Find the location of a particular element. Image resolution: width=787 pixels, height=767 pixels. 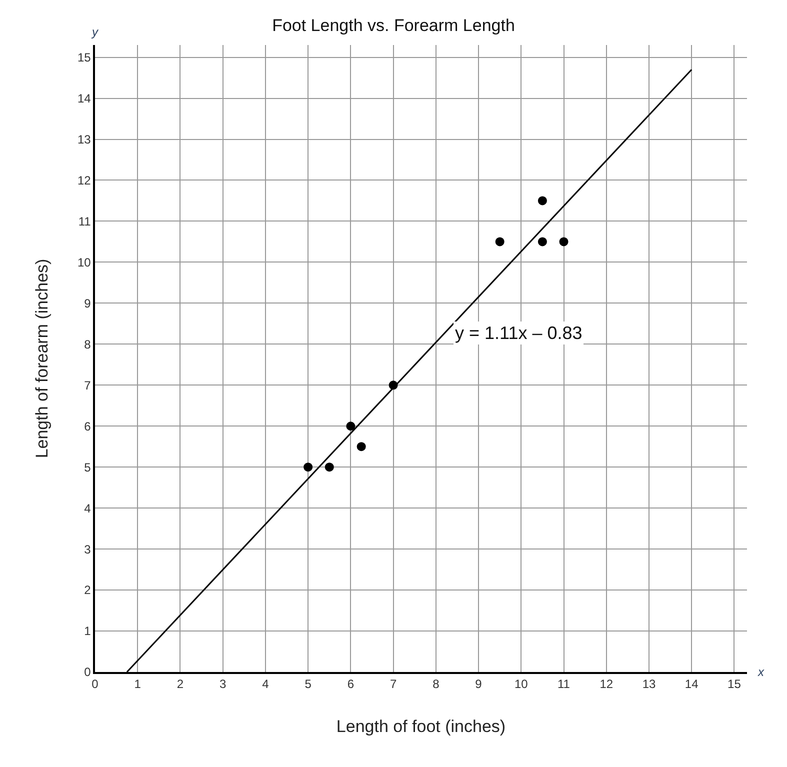

text: y is located at coordinates (95, 32).